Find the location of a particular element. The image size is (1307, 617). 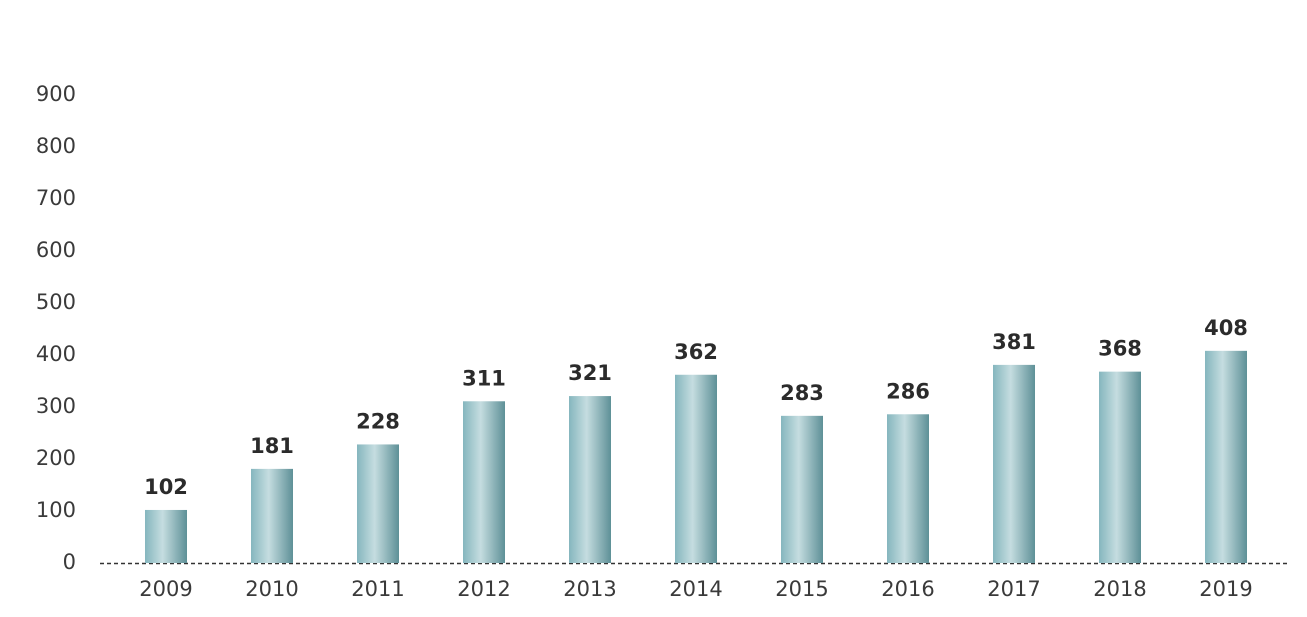

value-label: 311 is located at coordinates (484, 378).